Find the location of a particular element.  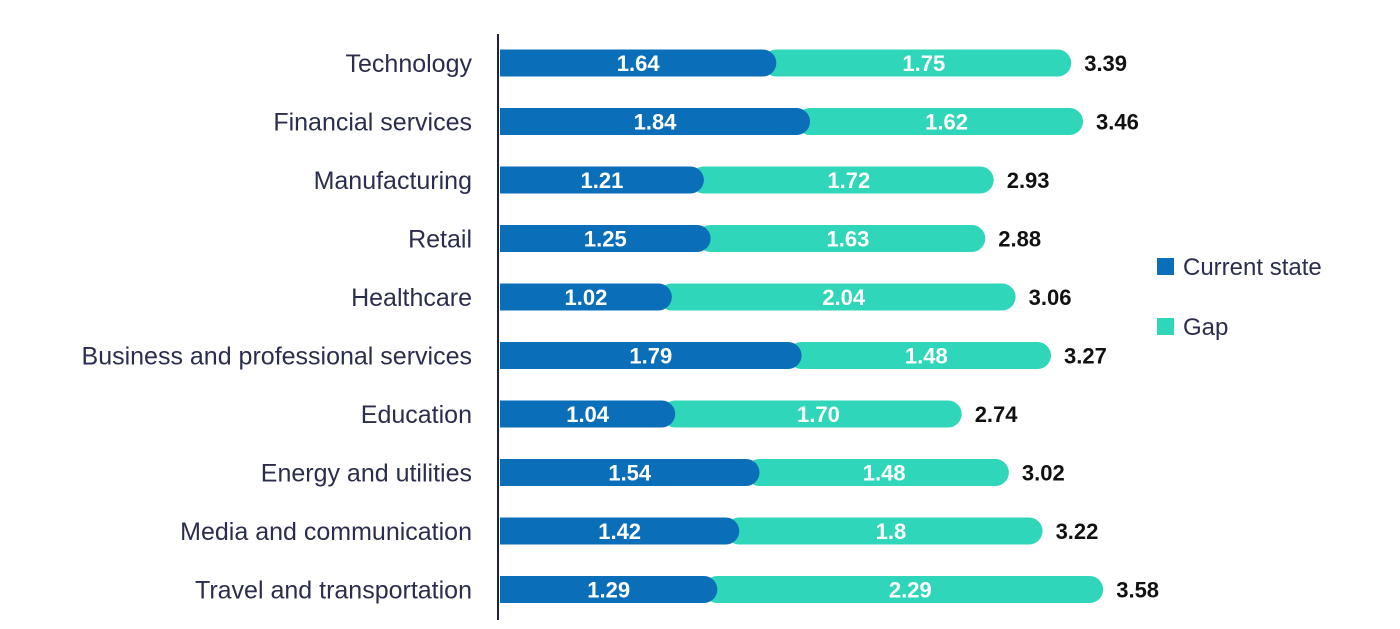

data-label-current-state-retail: 1.25 is located at coordinates (605, 239).